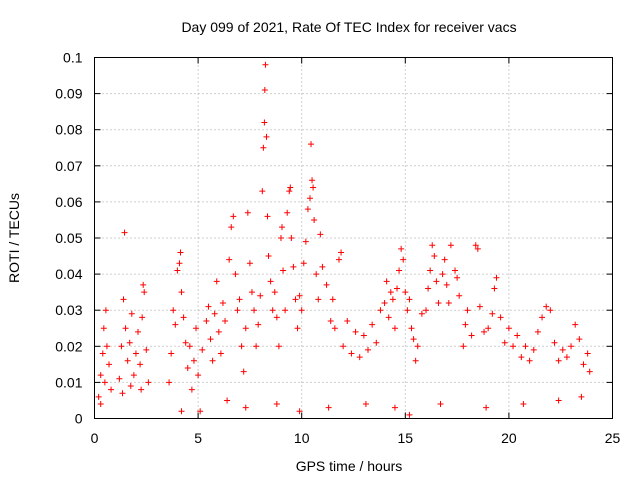 Image resolution: width=640 pixels, height=480 pixels. I want to click on x-tick-label: 20, so click(509, 438).